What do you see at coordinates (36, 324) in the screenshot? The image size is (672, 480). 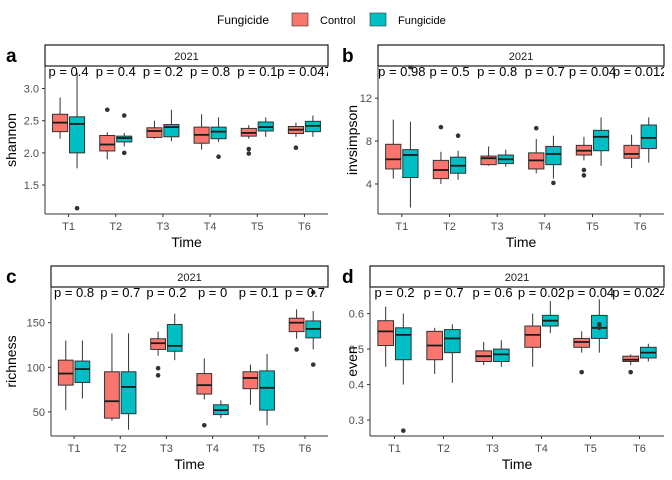 I see `y-tick-label: 150` at bounding box center [36, 324].